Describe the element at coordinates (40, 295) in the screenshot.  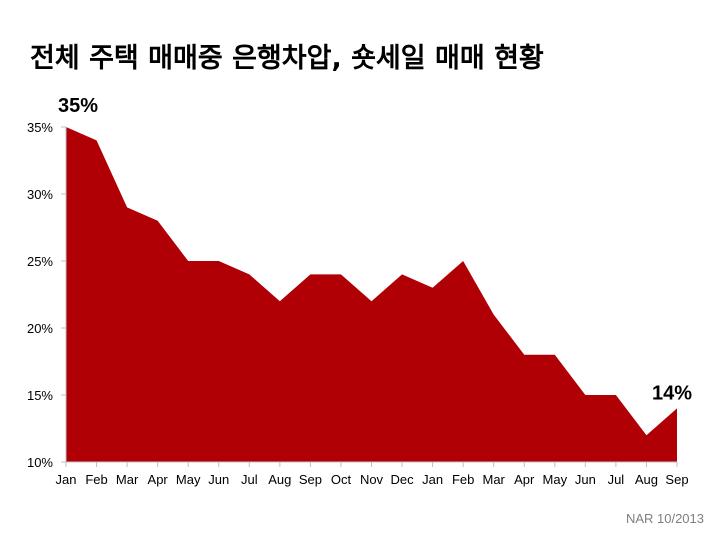
I see `y-axis-labels: 10% 15% 20% 25% 30% 35%` at that location.